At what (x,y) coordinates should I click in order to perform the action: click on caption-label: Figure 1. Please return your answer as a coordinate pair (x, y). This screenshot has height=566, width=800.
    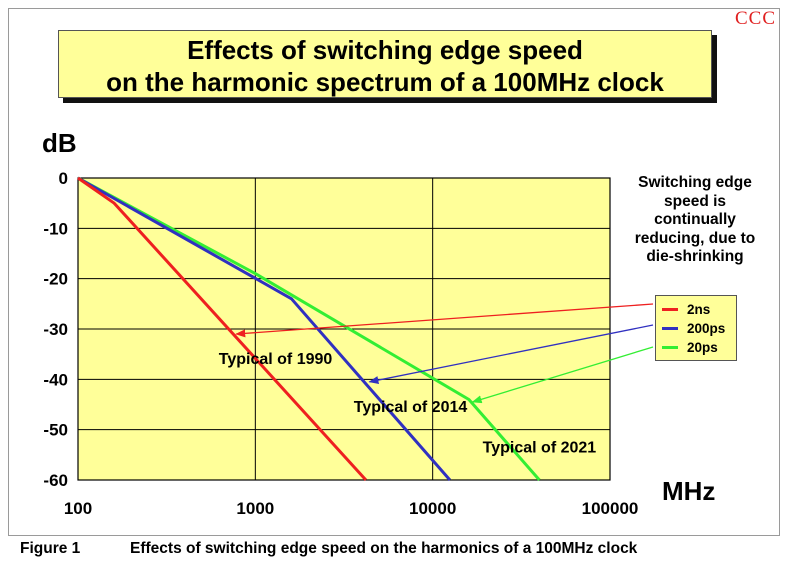
    Looking at the image, I should click on (50, 548).